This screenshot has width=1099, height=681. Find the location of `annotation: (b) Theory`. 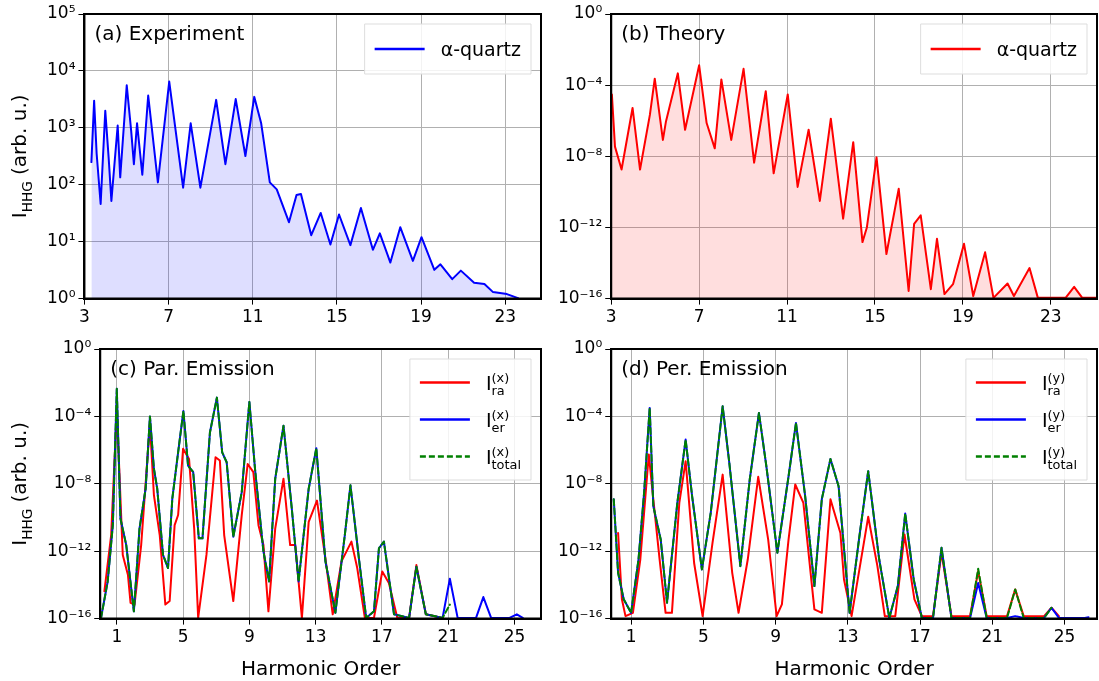

annotation: (b) Theory is located at coordinates (673, 33).